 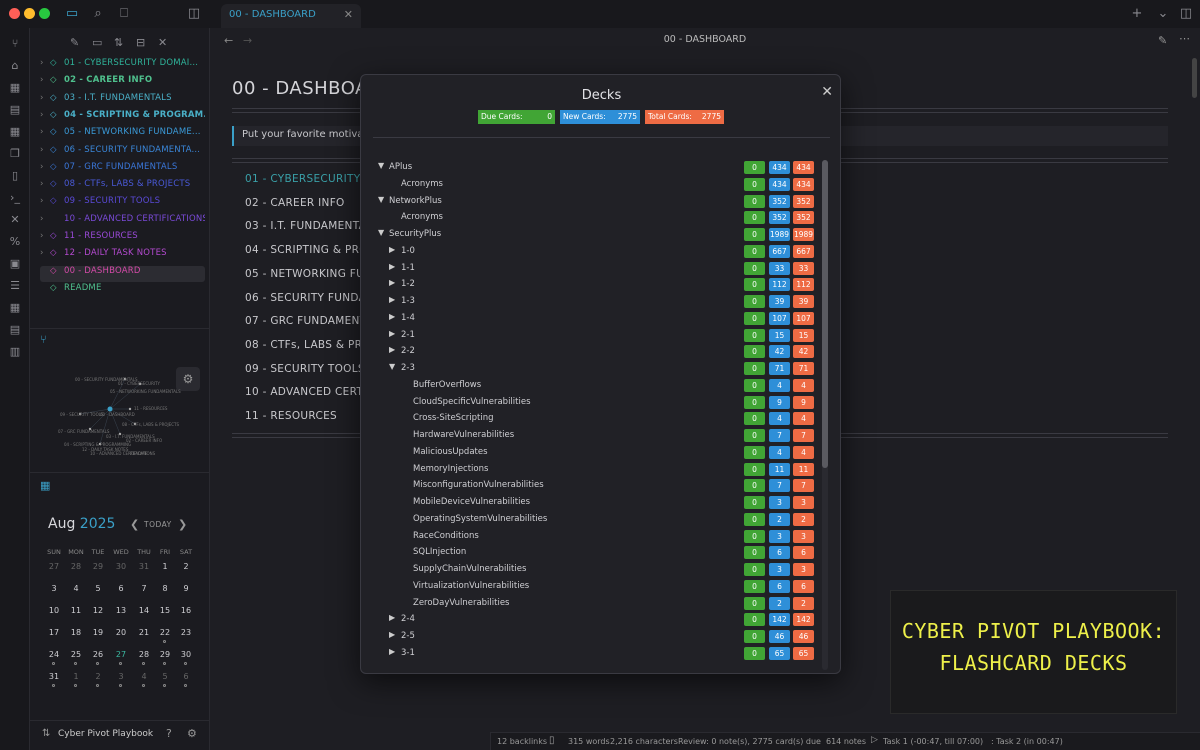 I want to click on back-arrow-icon: ←, so click(x=229, y=40).